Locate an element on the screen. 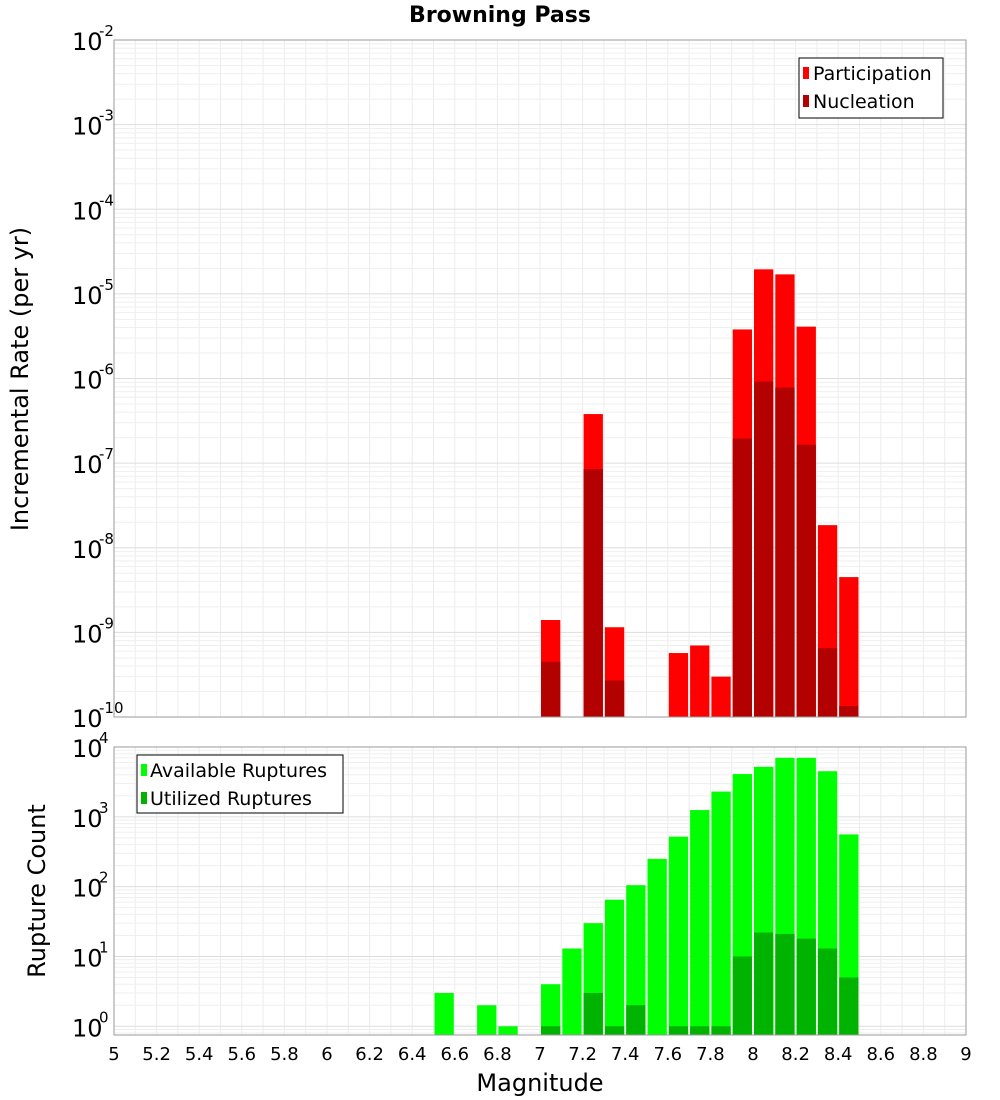 The image size is (1000, 1100). legend-label-utilized-ruptures: Utilized Ruptures is located at coordinates (231, 799).